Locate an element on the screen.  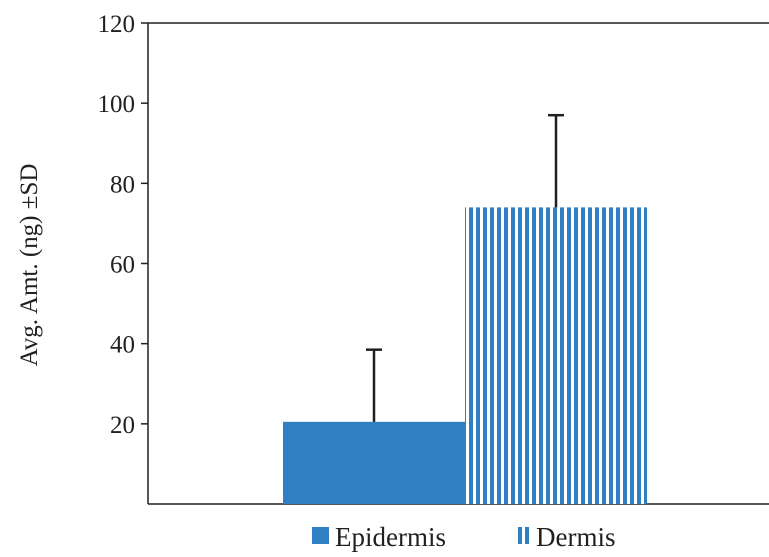
bar-dermis is located at coordinates (556, 355).